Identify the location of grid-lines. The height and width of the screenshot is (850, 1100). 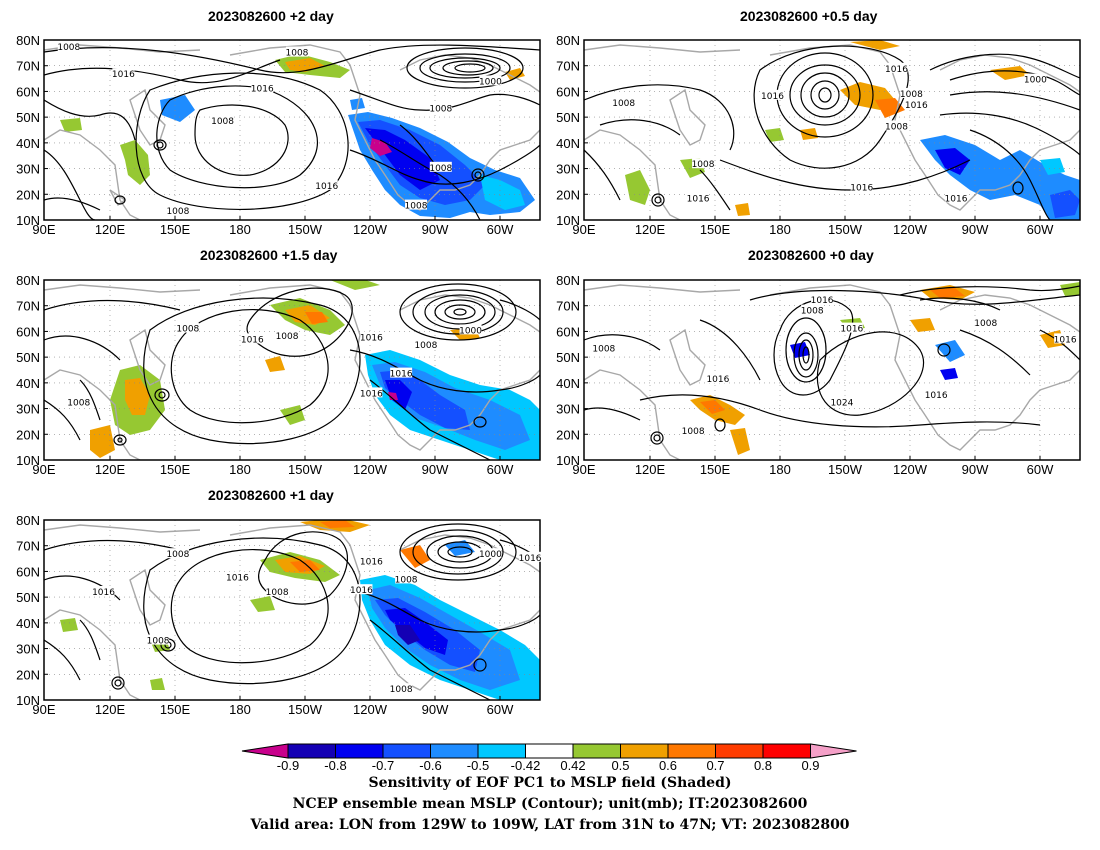
(832, 370).